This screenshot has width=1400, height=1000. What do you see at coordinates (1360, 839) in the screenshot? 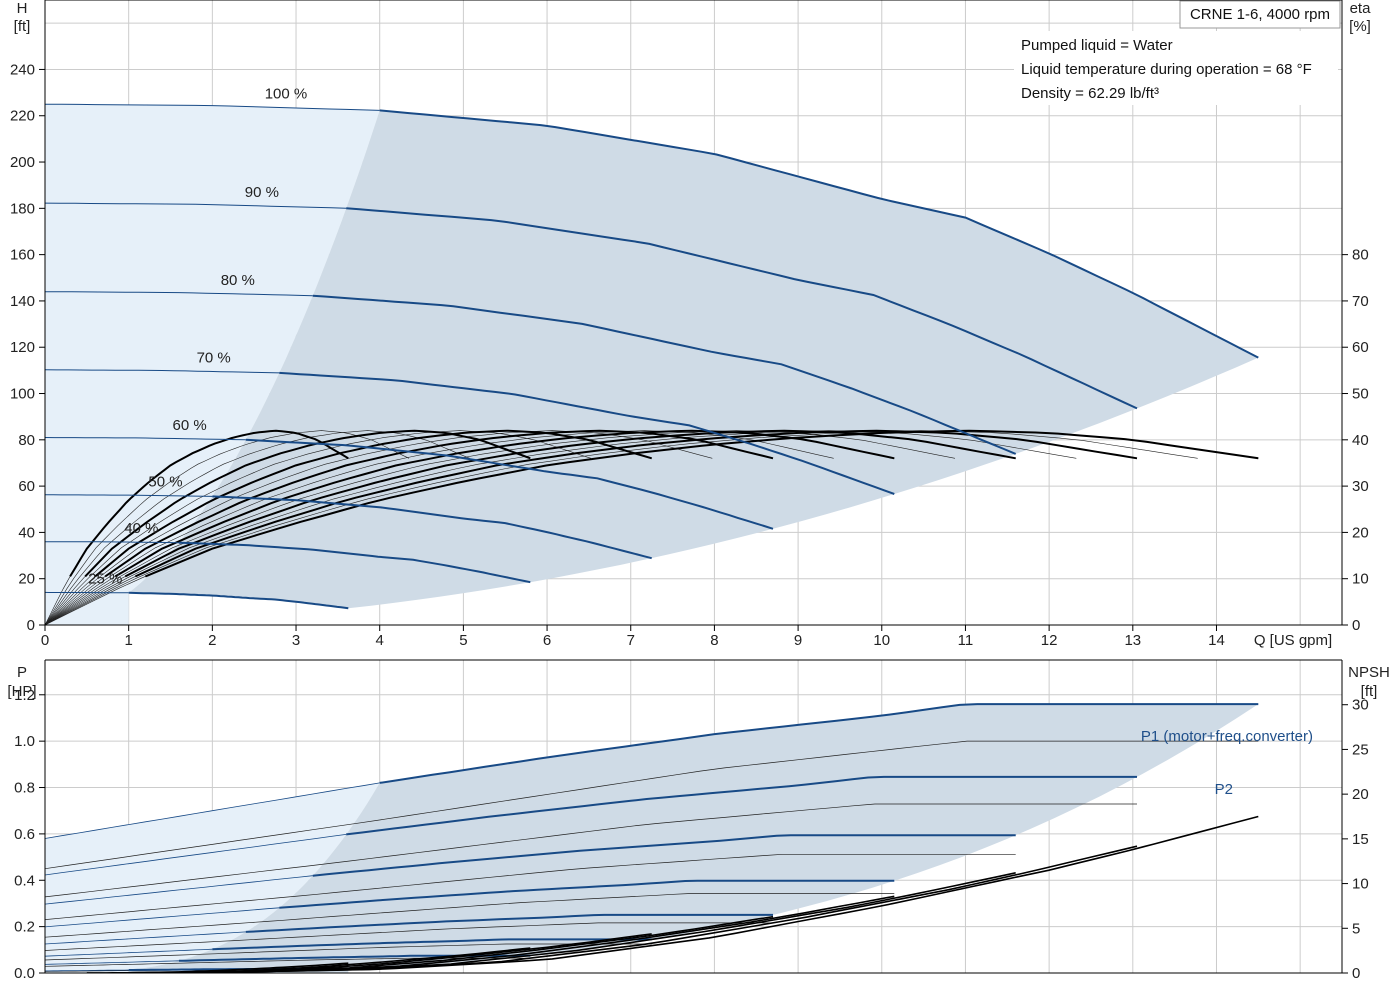
I see `y2-tick-label: 15` at bounding box center [1360, 839].